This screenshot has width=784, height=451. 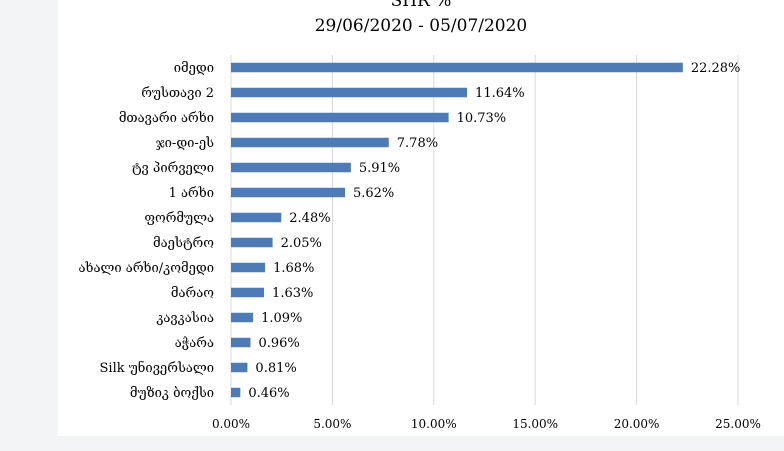 What do you see at coordinates (231, 424) in the screenshot?
I see `x-tick-label: 0.00%` at bounding box center [231, 424].